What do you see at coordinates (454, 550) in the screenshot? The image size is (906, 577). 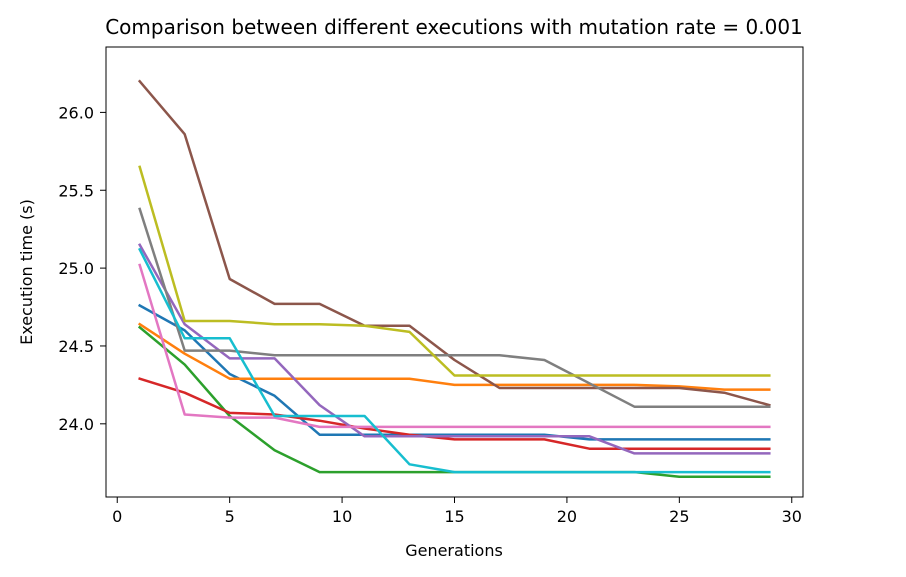 I see `x-axis-label: Generations` at bounding box center [454, 550].